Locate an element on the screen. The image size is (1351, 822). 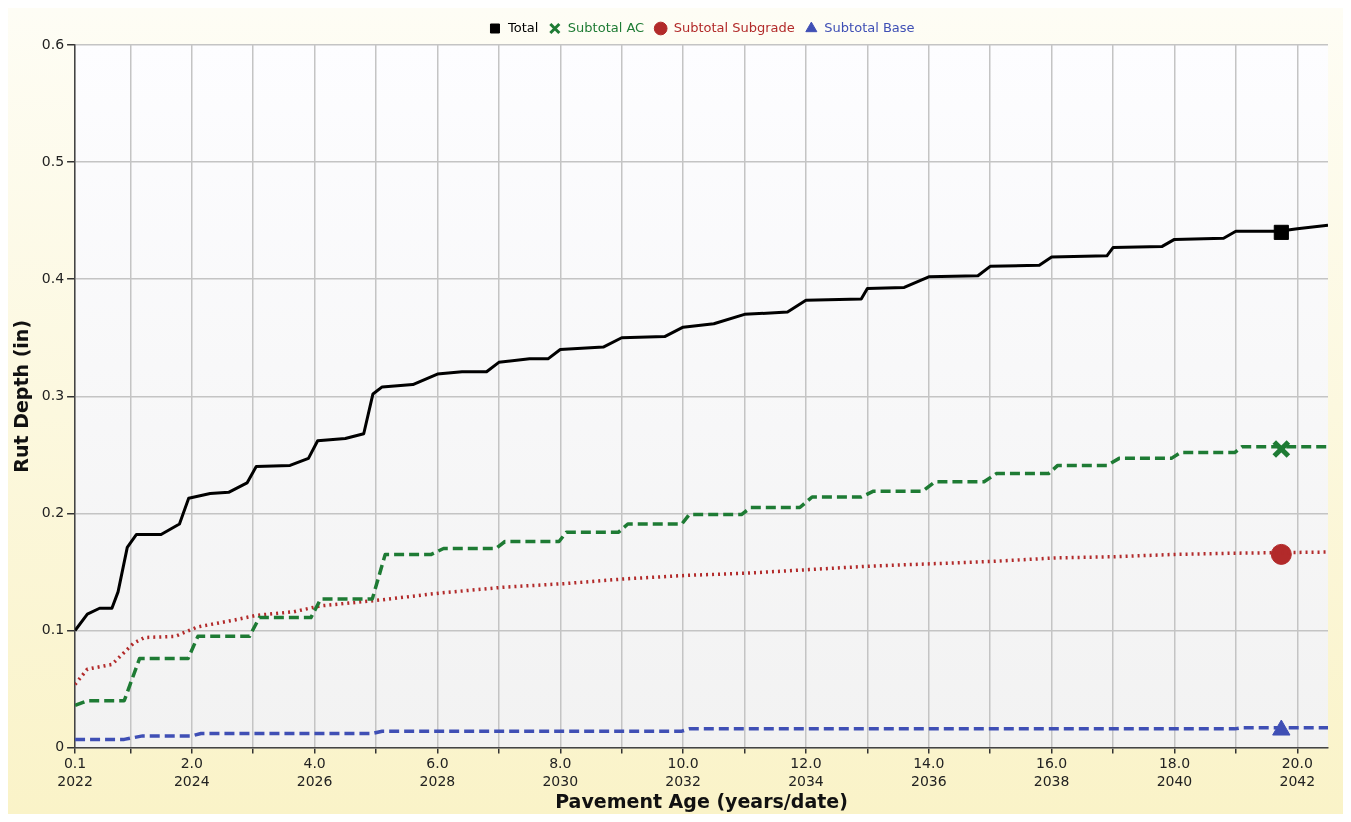
x2-tick-label: 2028 is located at coordinates (437, 781).